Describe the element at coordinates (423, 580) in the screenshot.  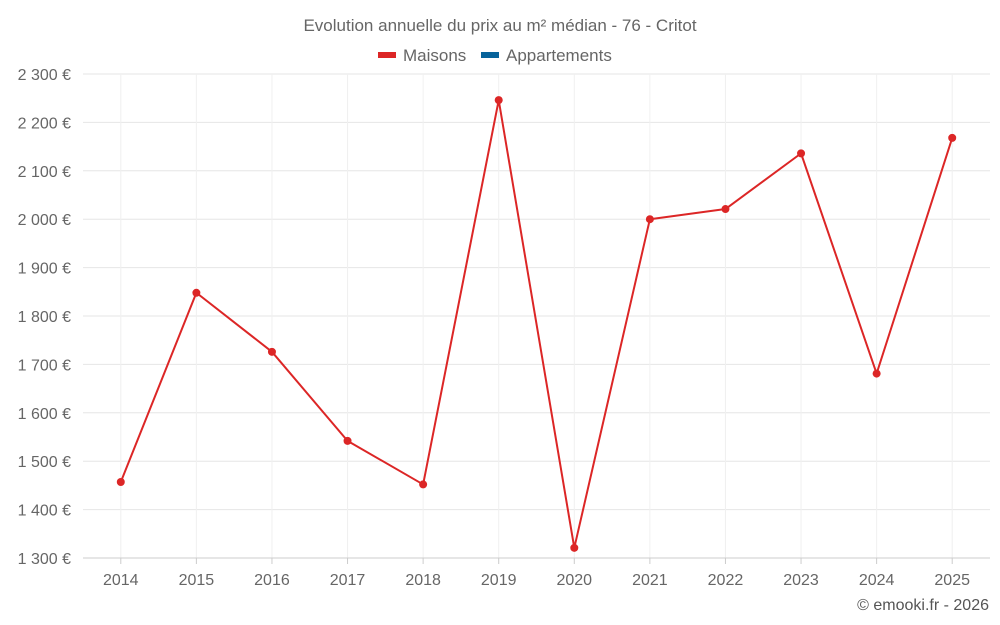
I see `x-tick-label: 2018` at that location.